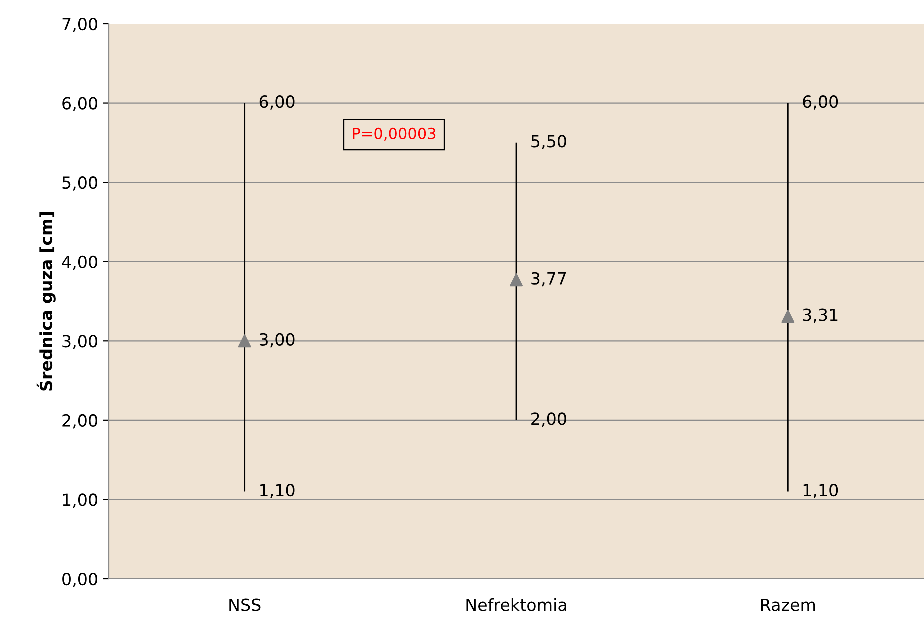 This screenshot has height=628, width=924. What do you see at coordinates (80, 25) in the screenshot?
I see `y-tick-label: 7,00` at bounding box center [80, 25].